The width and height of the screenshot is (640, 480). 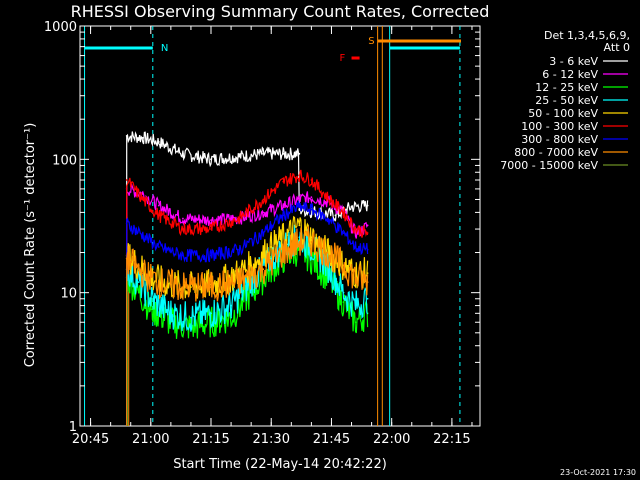 What do you see at coordinates (60, 27) in the screenshot?
I see `y-tick-label: 1000` at bounding box center [60, 27].